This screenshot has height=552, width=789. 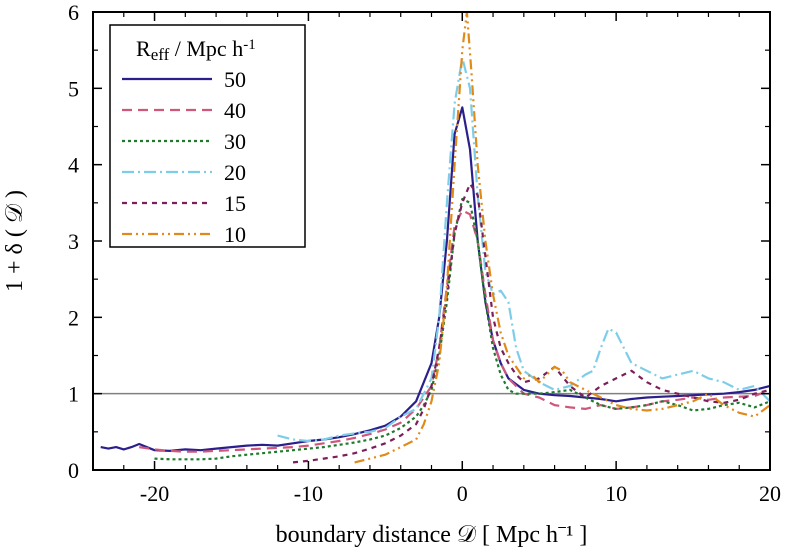 What do you see at coordinates (770, 493) in the screenshot?
I see `x-tick-label: 20` at bounding box center [770, 493].